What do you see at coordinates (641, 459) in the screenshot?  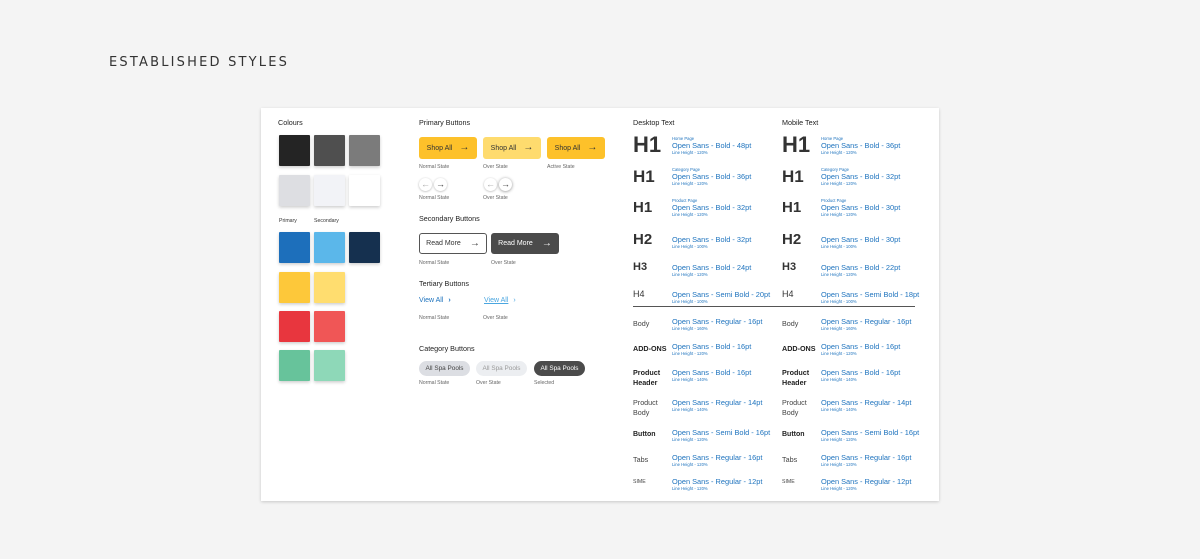 I see `body-style-label: Tabs` at bounding box center [641, 459].